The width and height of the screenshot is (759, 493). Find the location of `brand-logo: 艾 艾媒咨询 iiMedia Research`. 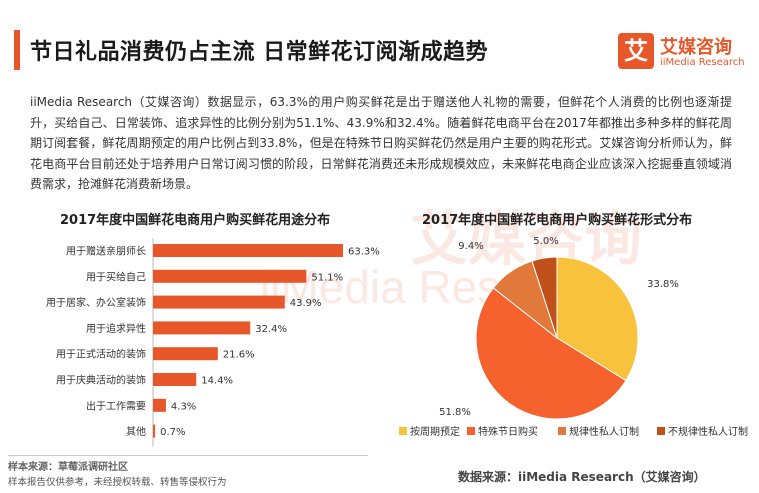

brand-logo: 艾 艾媒咨询 iiMedia Research is located at coordinates (683, 52).